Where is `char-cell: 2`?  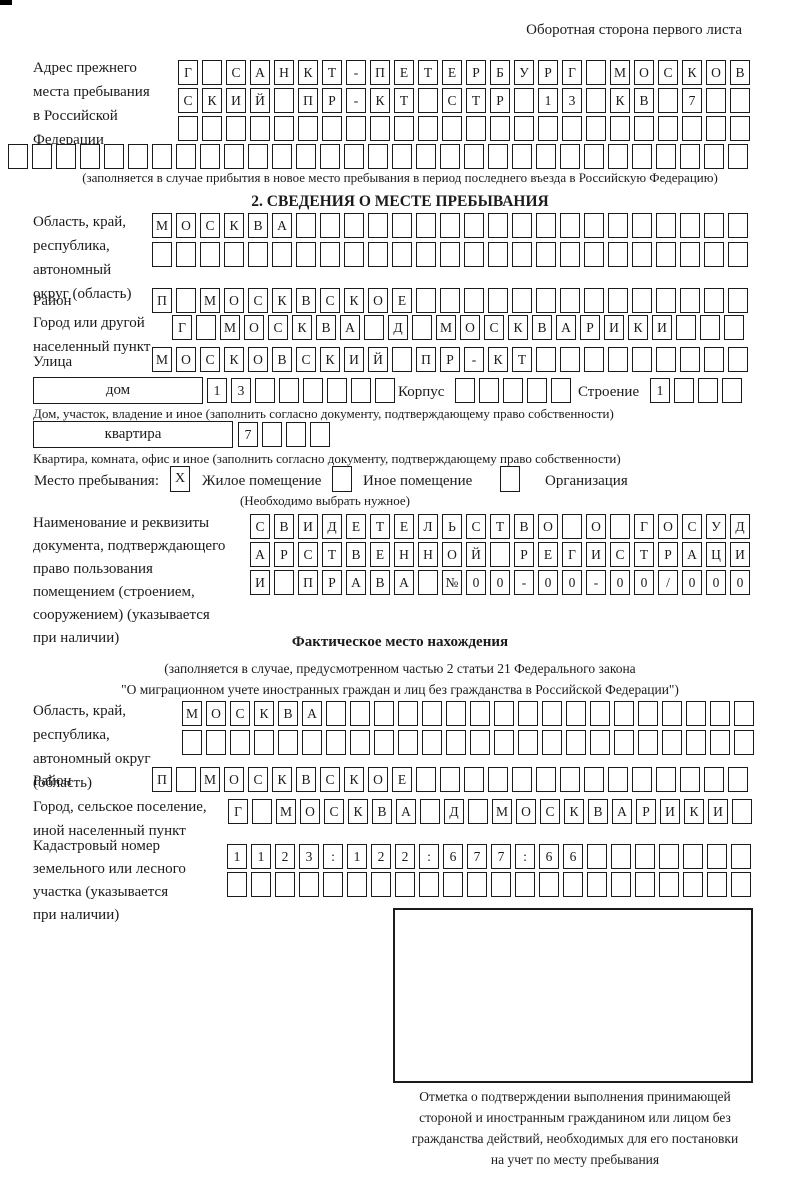 char-cell: 2 is located at coordinates (285, 856).